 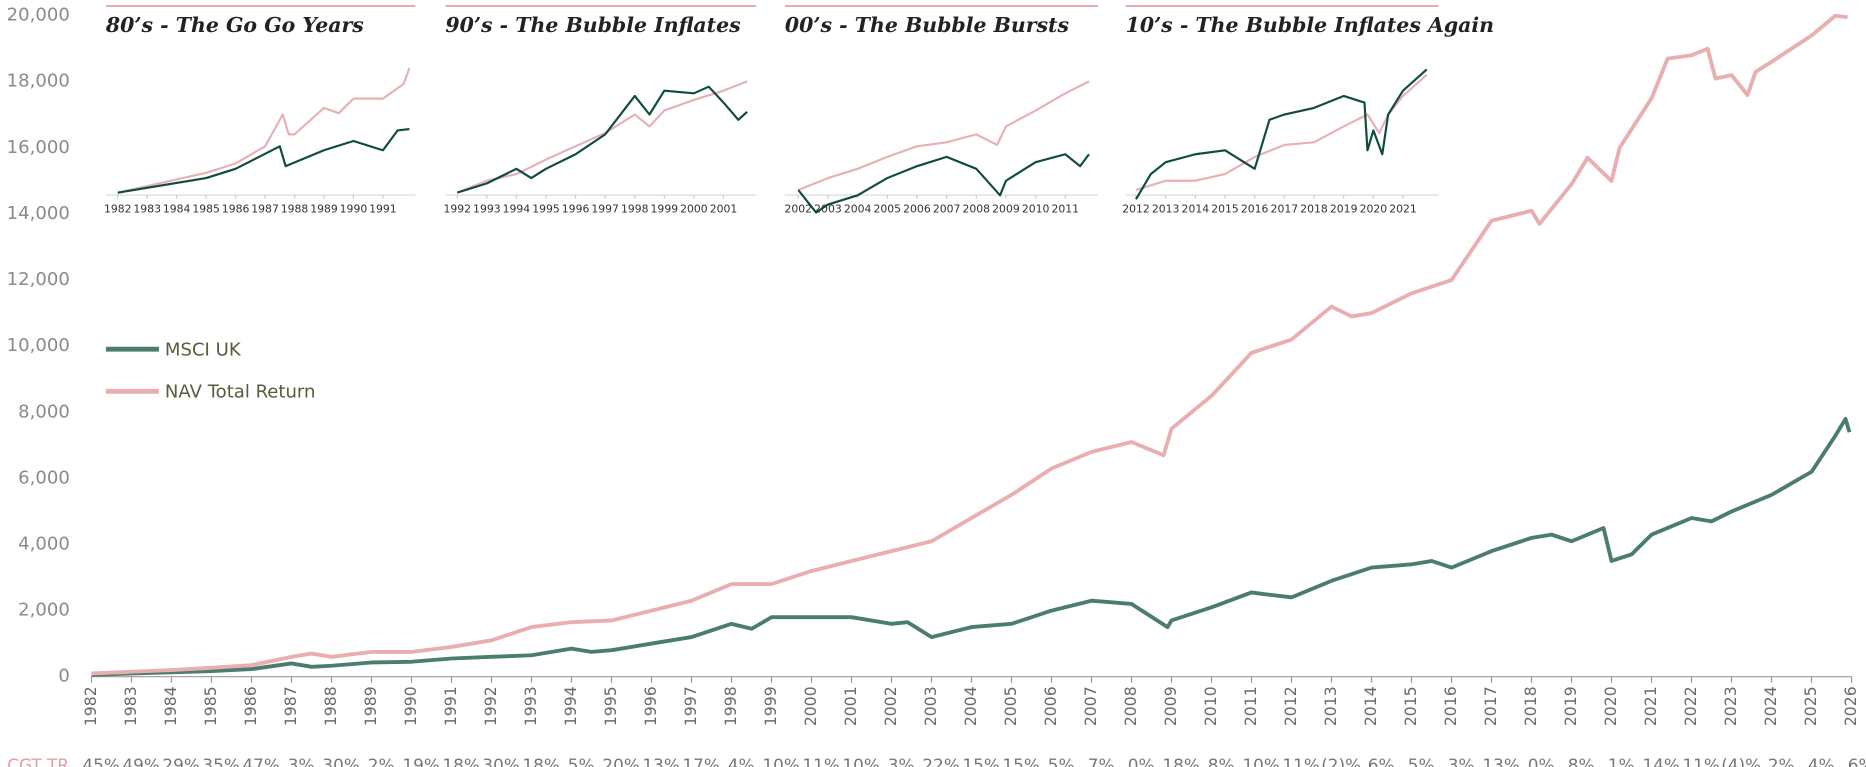 What do you see at coordinates (610, 706) in the screenshot?
I see `x-tick-label: 1995` at bounding box center [610, 706].